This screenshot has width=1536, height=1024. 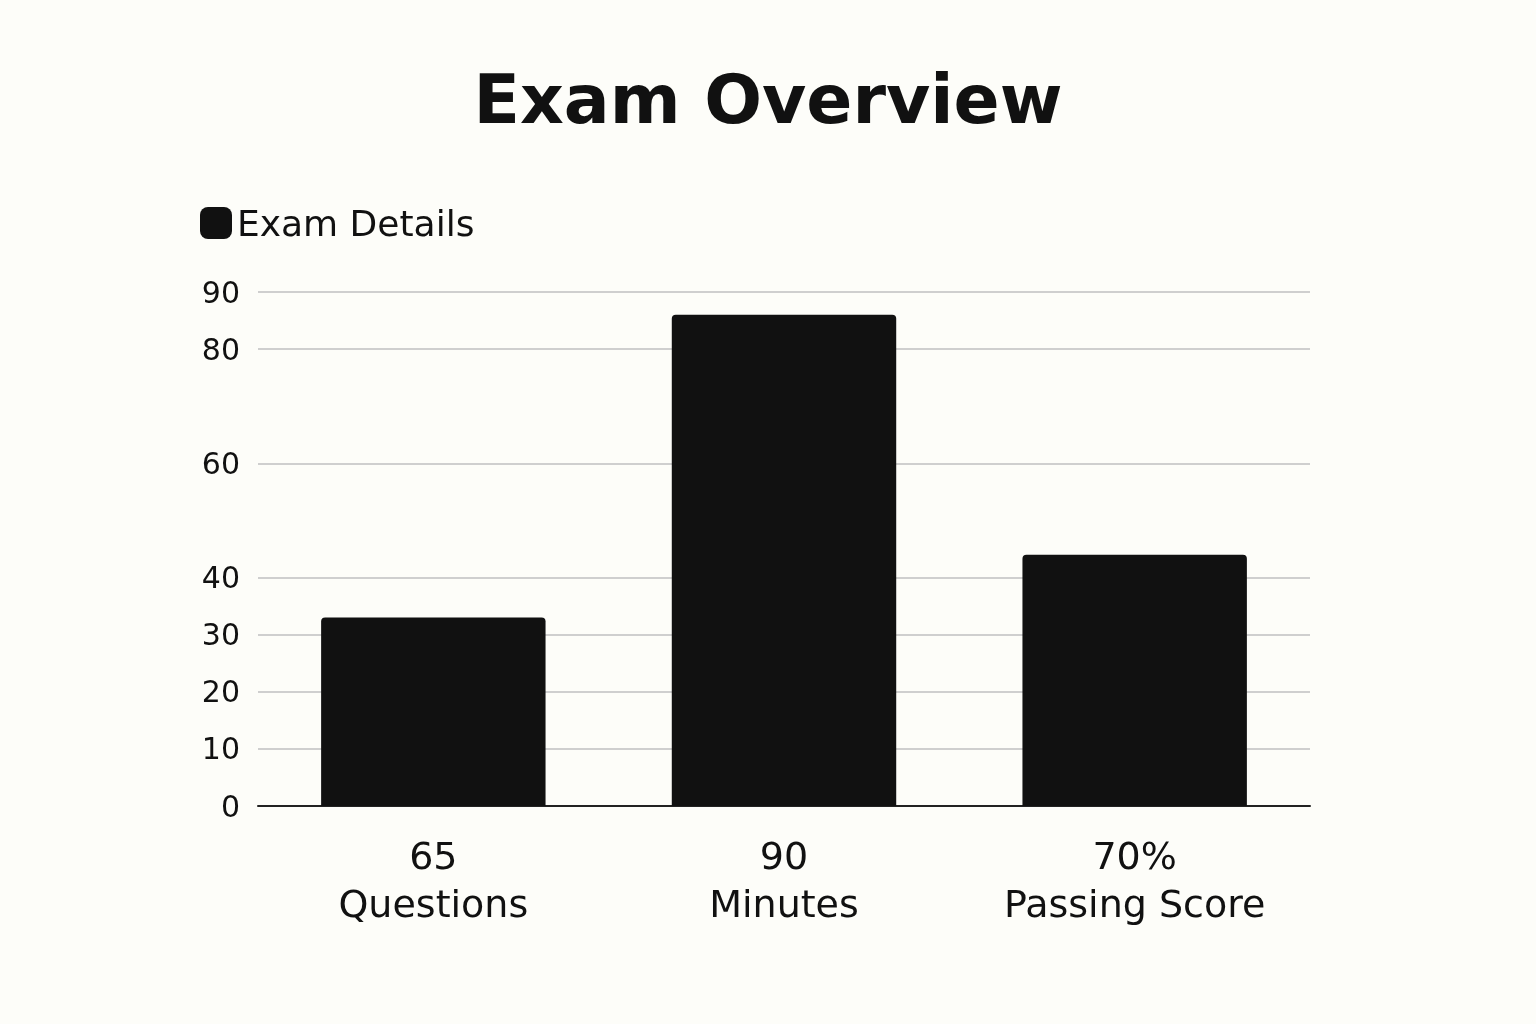 What do you see at coordinates (220, 463) in the screenshot?
I see `y-tick-label: 60` at bounding box center [220, 463].